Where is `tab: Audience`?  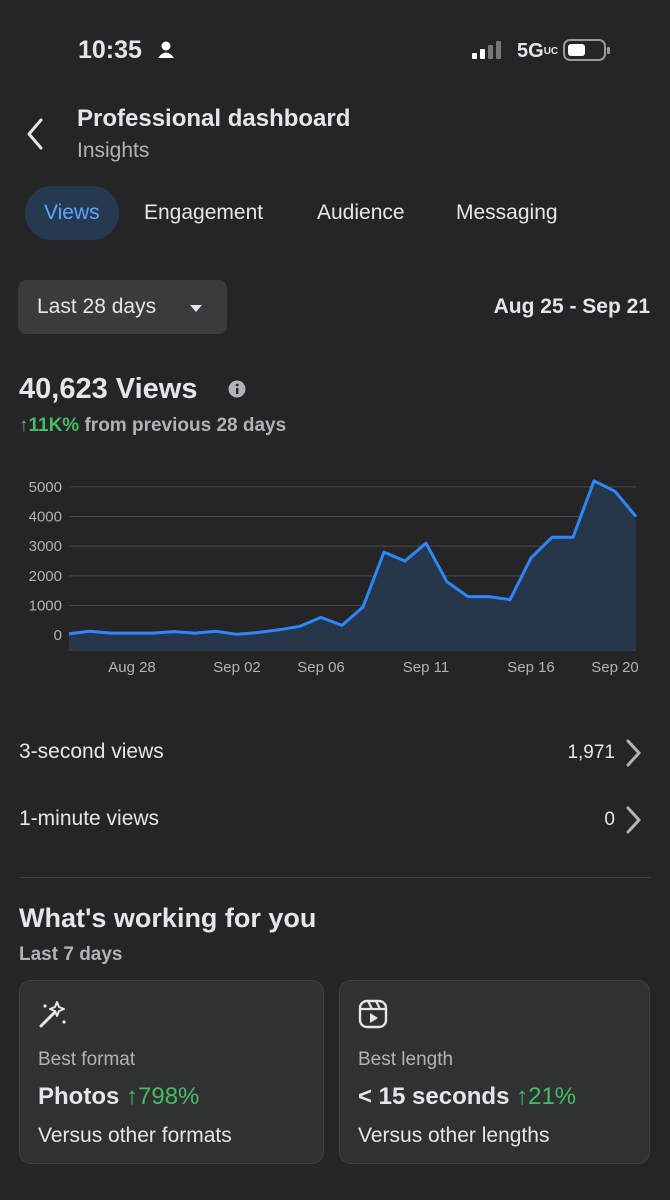 tab: Audience is located at coordinates (361, 212).